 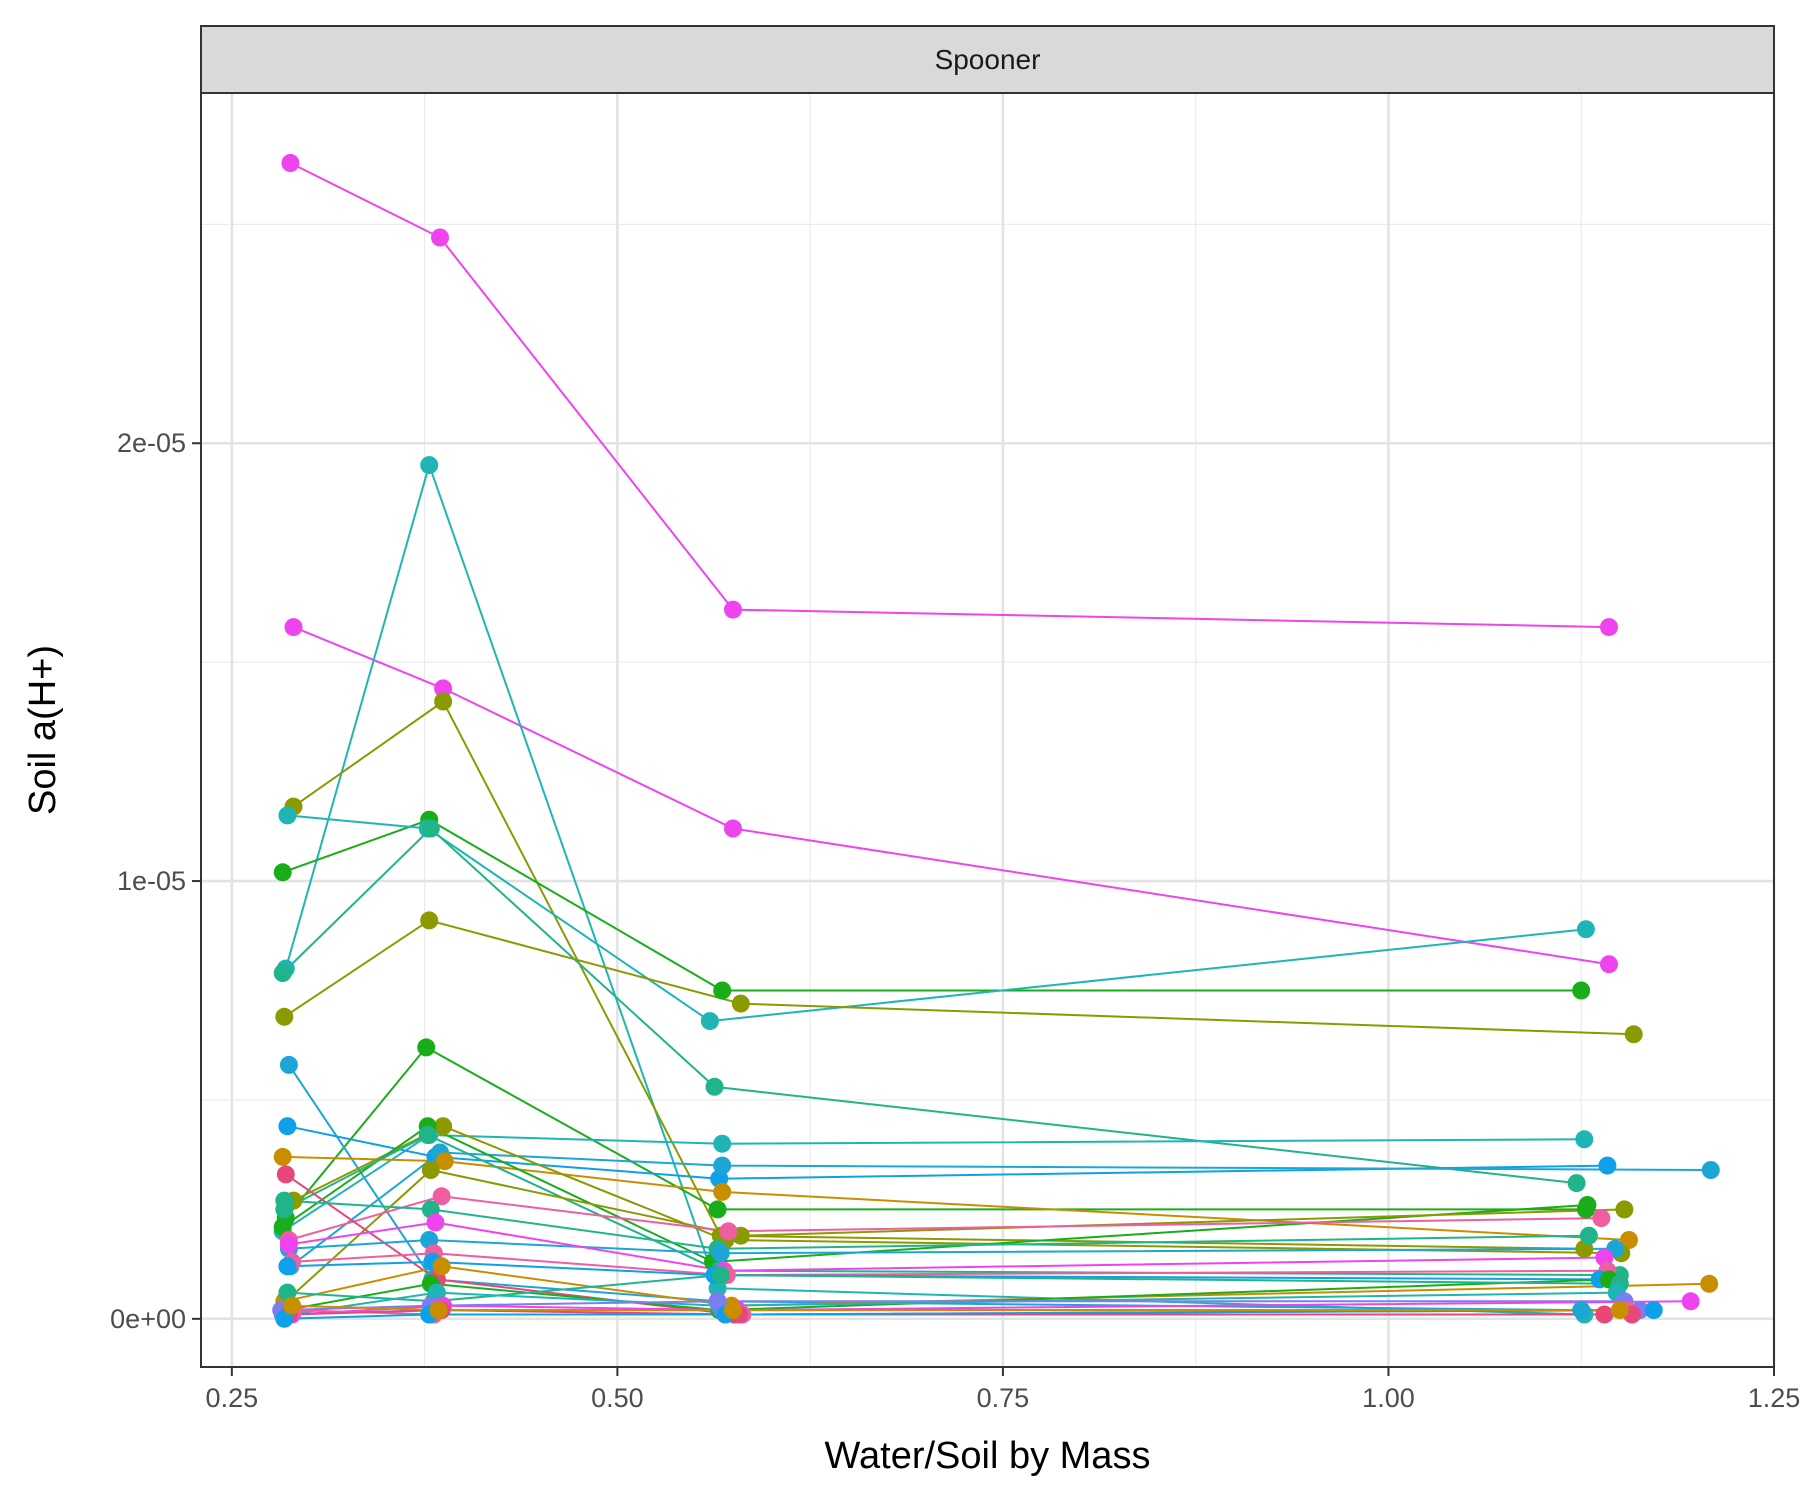 I want to click on x-tick-label: 1.00, so click(x=1388, y=1398).